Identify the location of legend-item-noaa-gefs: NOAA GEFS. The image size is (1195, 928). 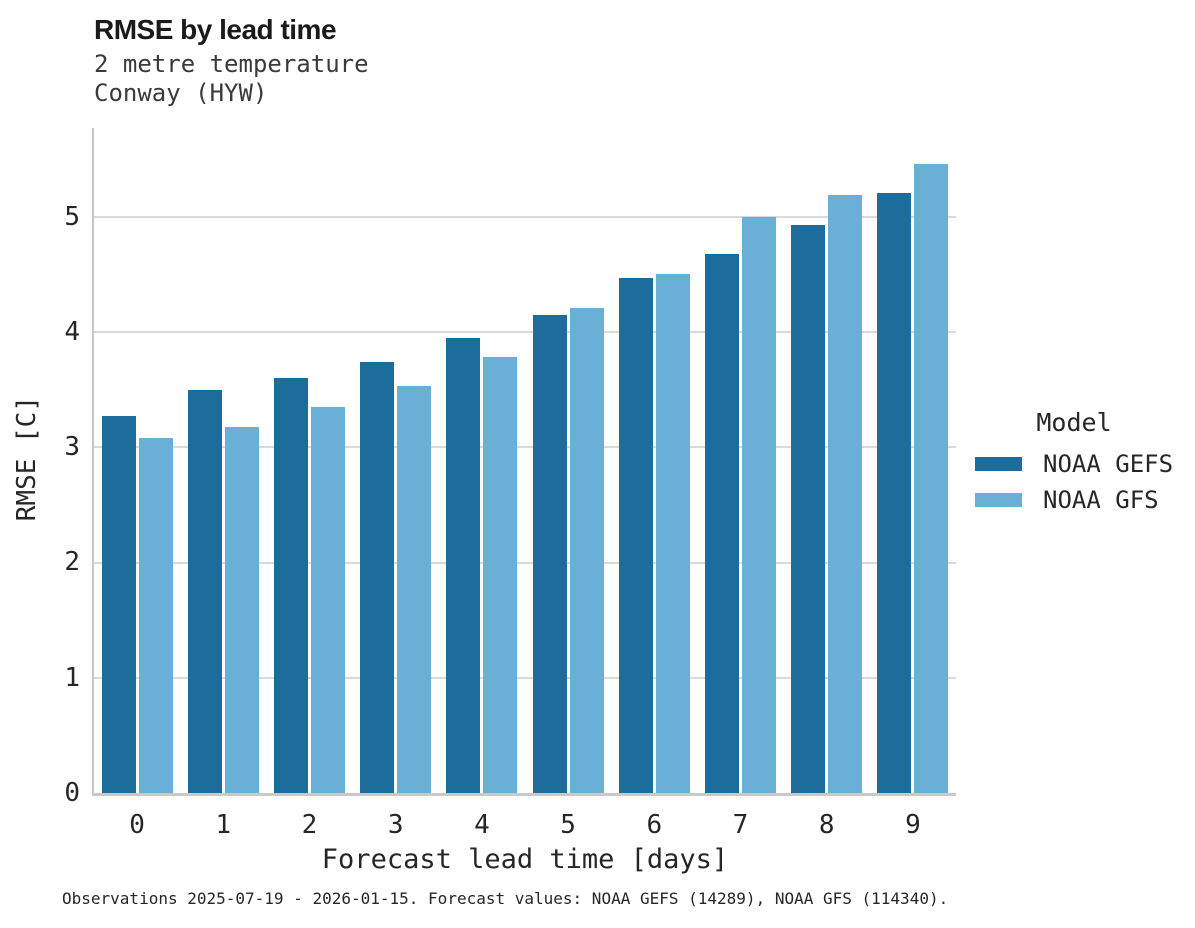
(1077, 464).